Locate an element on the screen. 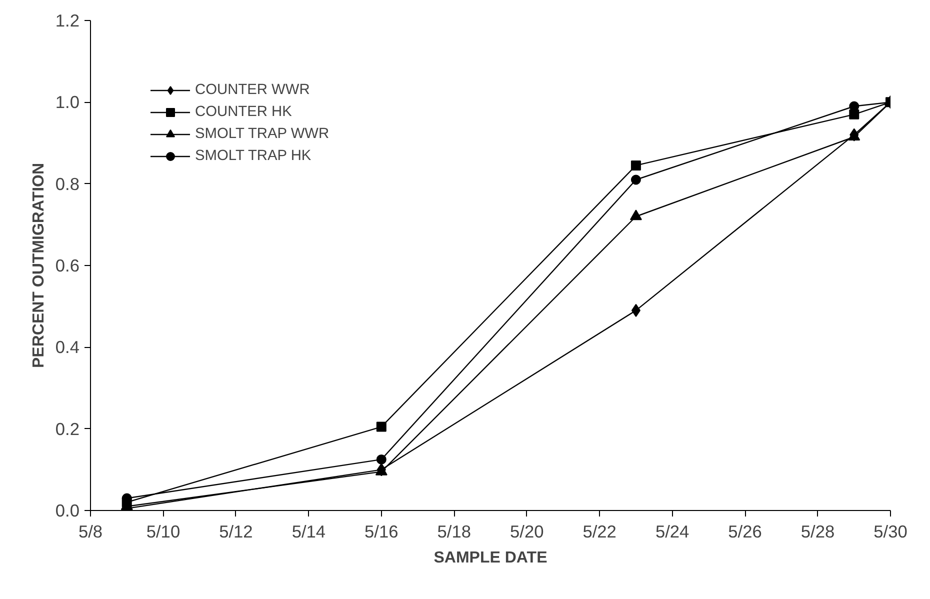 The image size is (930, 599). y-tick-label: 0.8 is located at coordinates (67, 184).